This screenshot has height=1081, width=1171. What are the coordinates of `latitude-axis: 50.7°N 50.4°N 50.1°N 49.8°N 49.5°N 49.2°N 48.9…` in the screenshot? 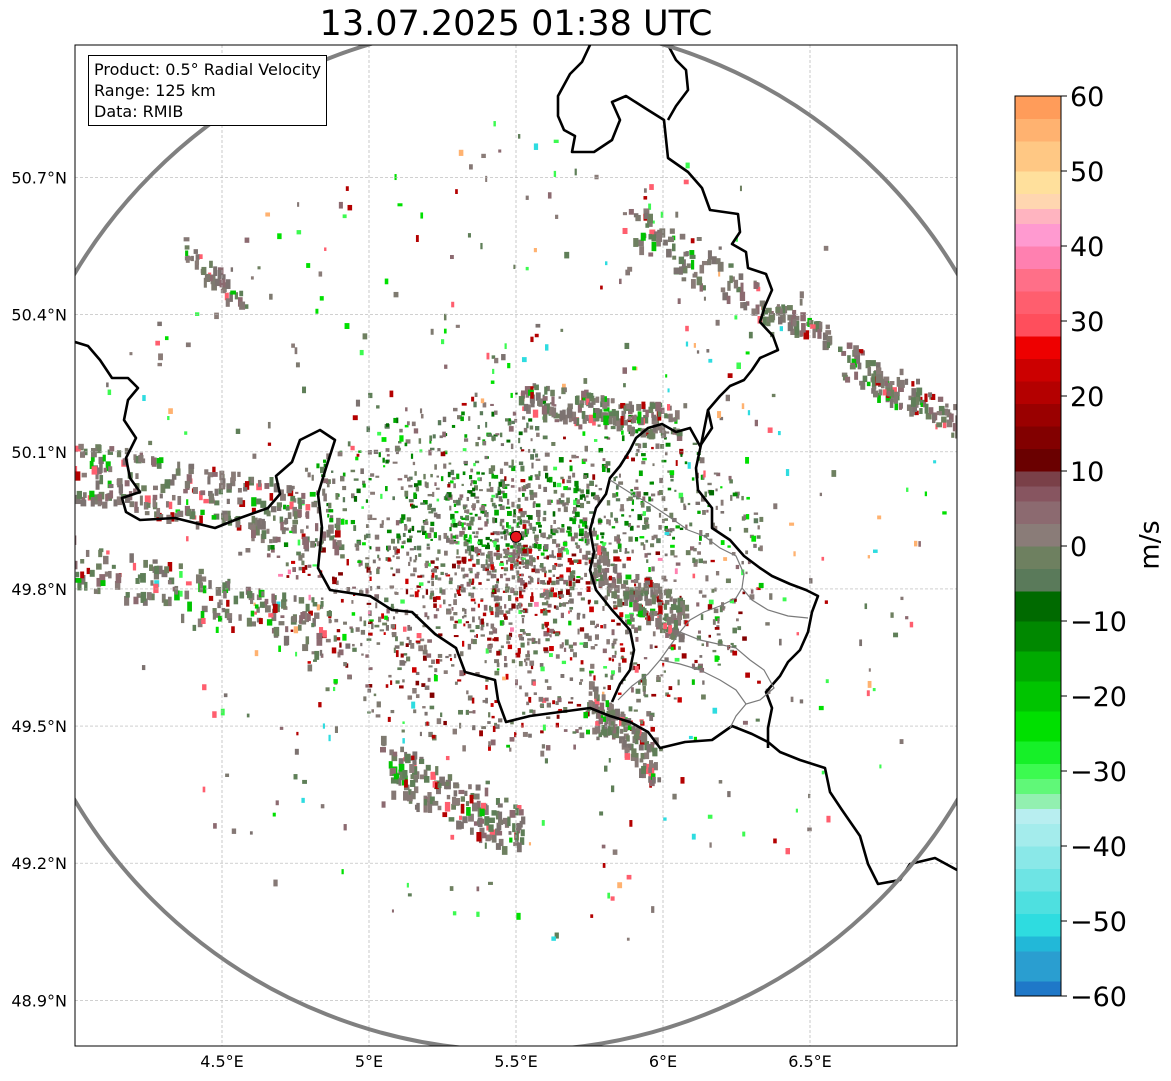 It's located at (39, 590).